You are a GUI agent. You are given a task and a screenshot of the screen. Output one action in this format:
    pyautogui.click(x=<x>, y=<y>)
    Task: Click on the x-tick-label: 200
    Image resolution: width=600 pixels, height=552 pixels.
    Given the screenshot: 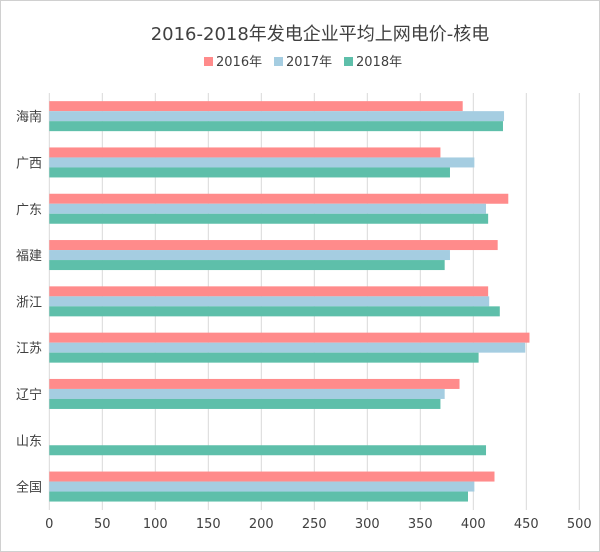 What is the action you would take?
    pyautogui.click(x=261, y=524)
    